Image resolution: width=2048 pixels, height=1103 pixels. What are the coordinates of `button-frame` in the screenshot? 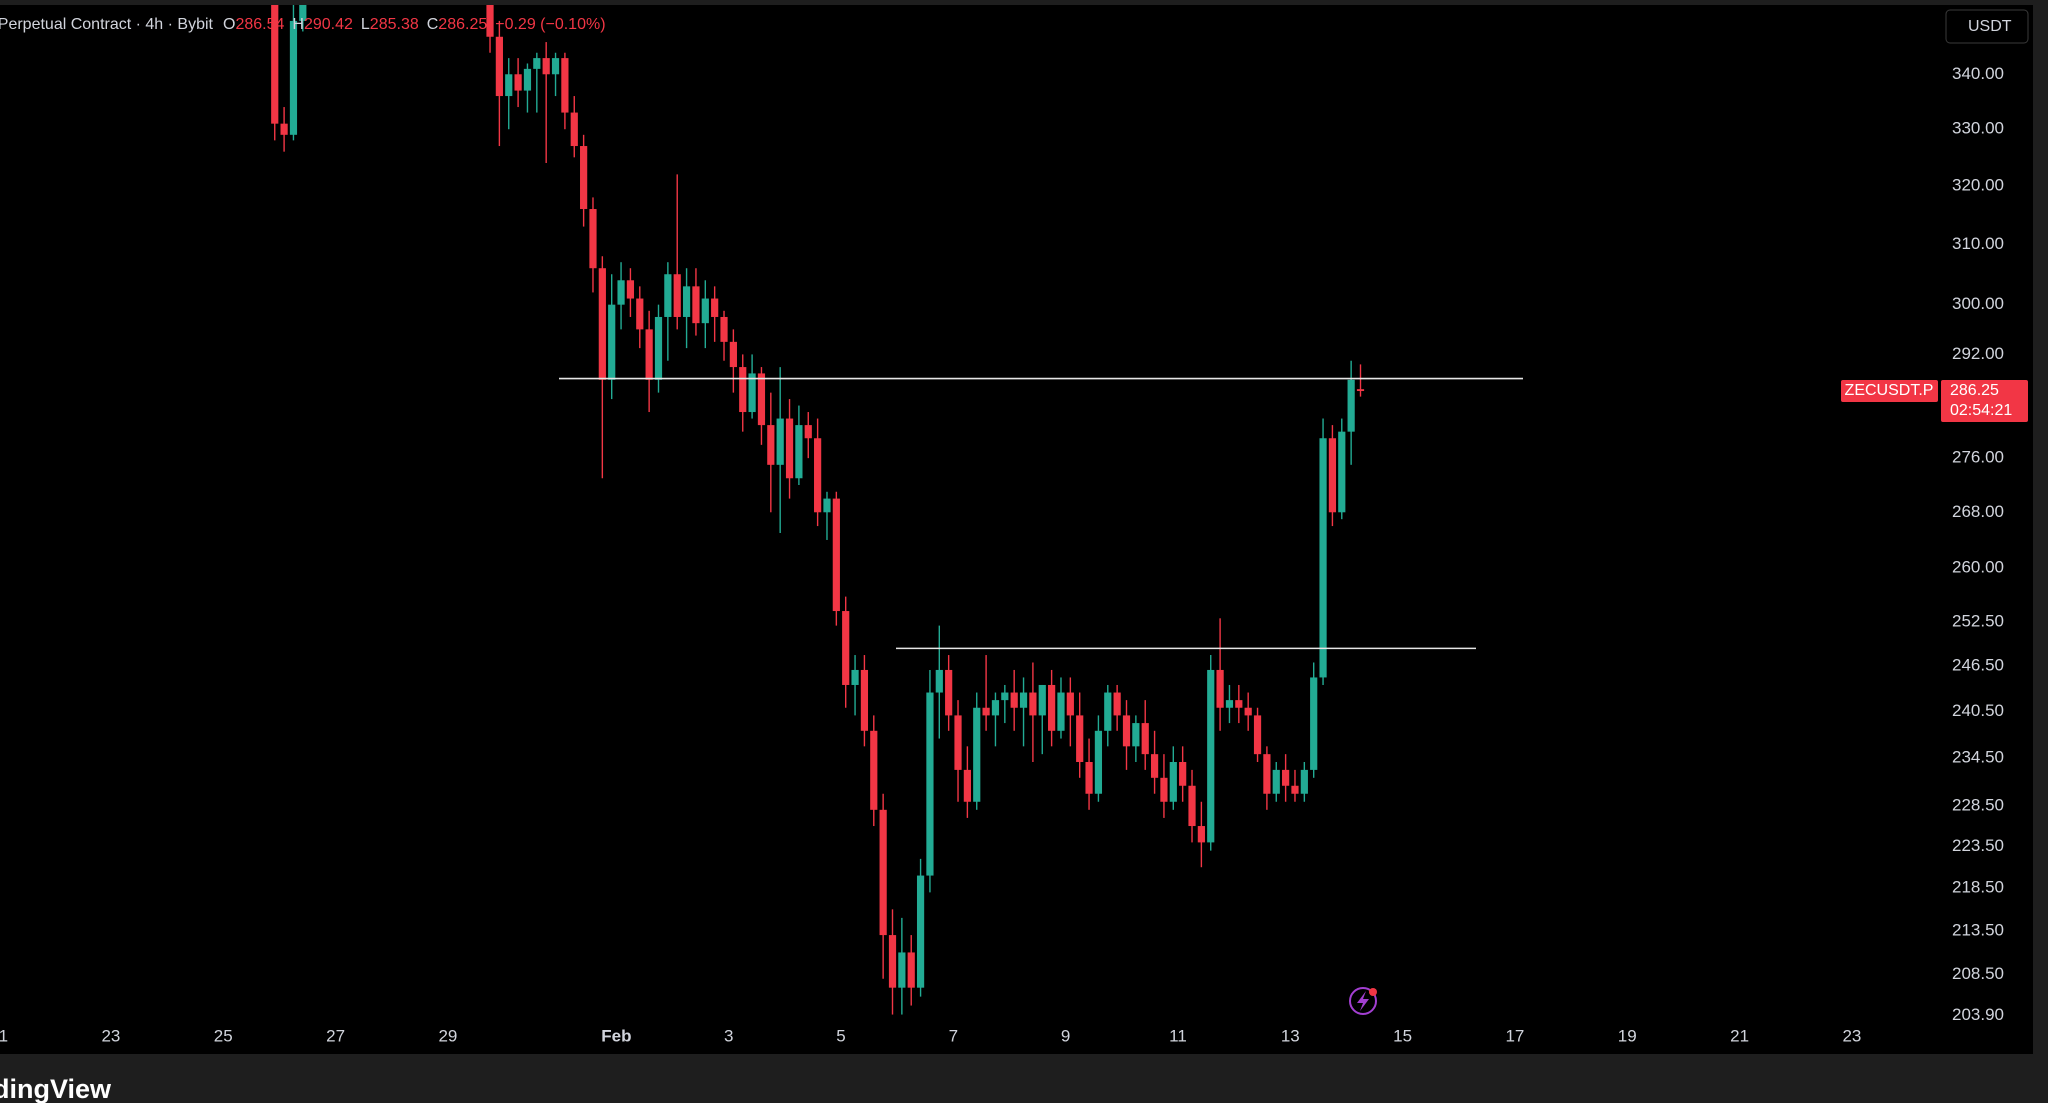 It's located at (1987, 26).